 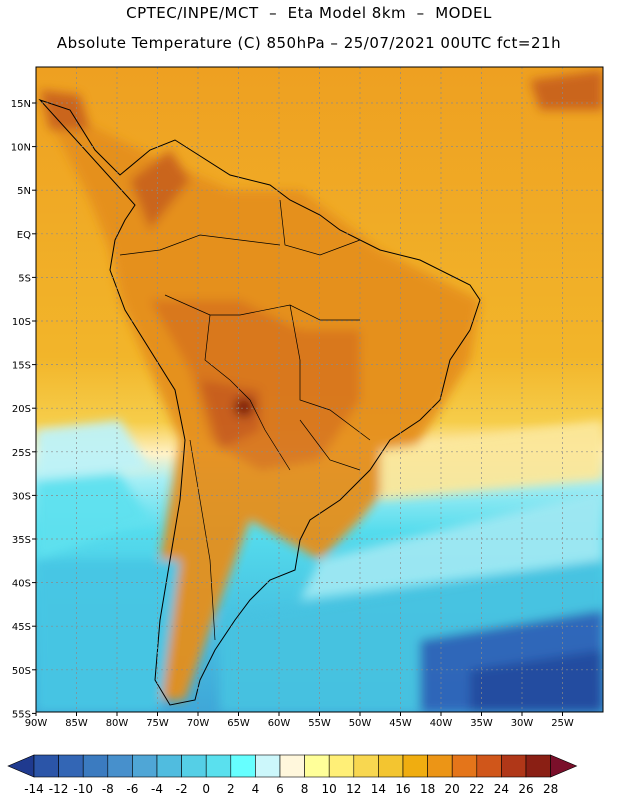 I want to click on lon-tick-label: 55W, so click(x=319, y=723).